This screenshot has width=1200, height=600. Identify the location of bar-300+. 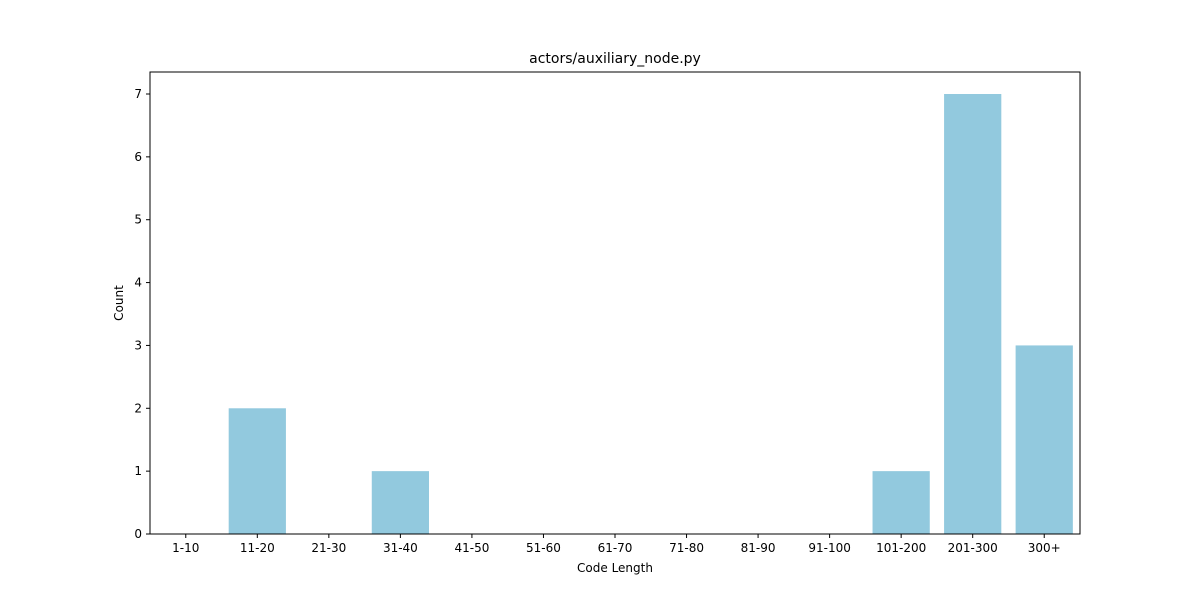
(1044, 439).